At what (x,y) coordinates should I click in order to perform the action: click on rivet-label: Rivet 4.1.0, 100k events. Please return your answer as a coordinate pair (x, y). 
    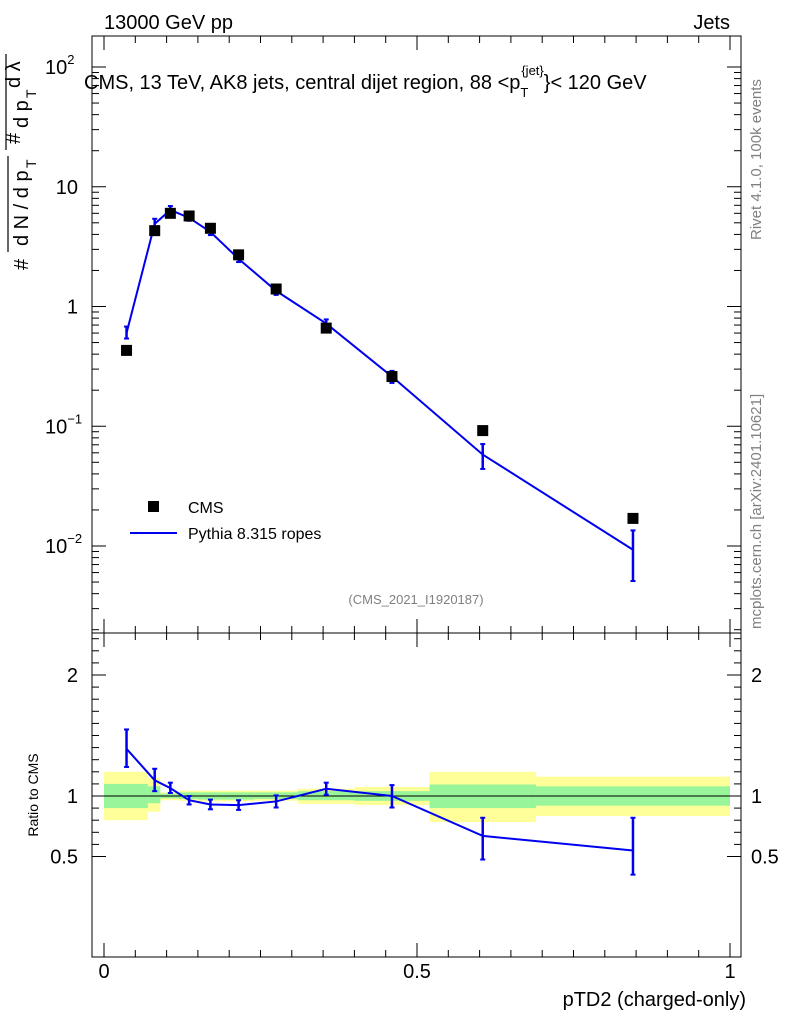
    Looking at the image, I should click on (756, 159).